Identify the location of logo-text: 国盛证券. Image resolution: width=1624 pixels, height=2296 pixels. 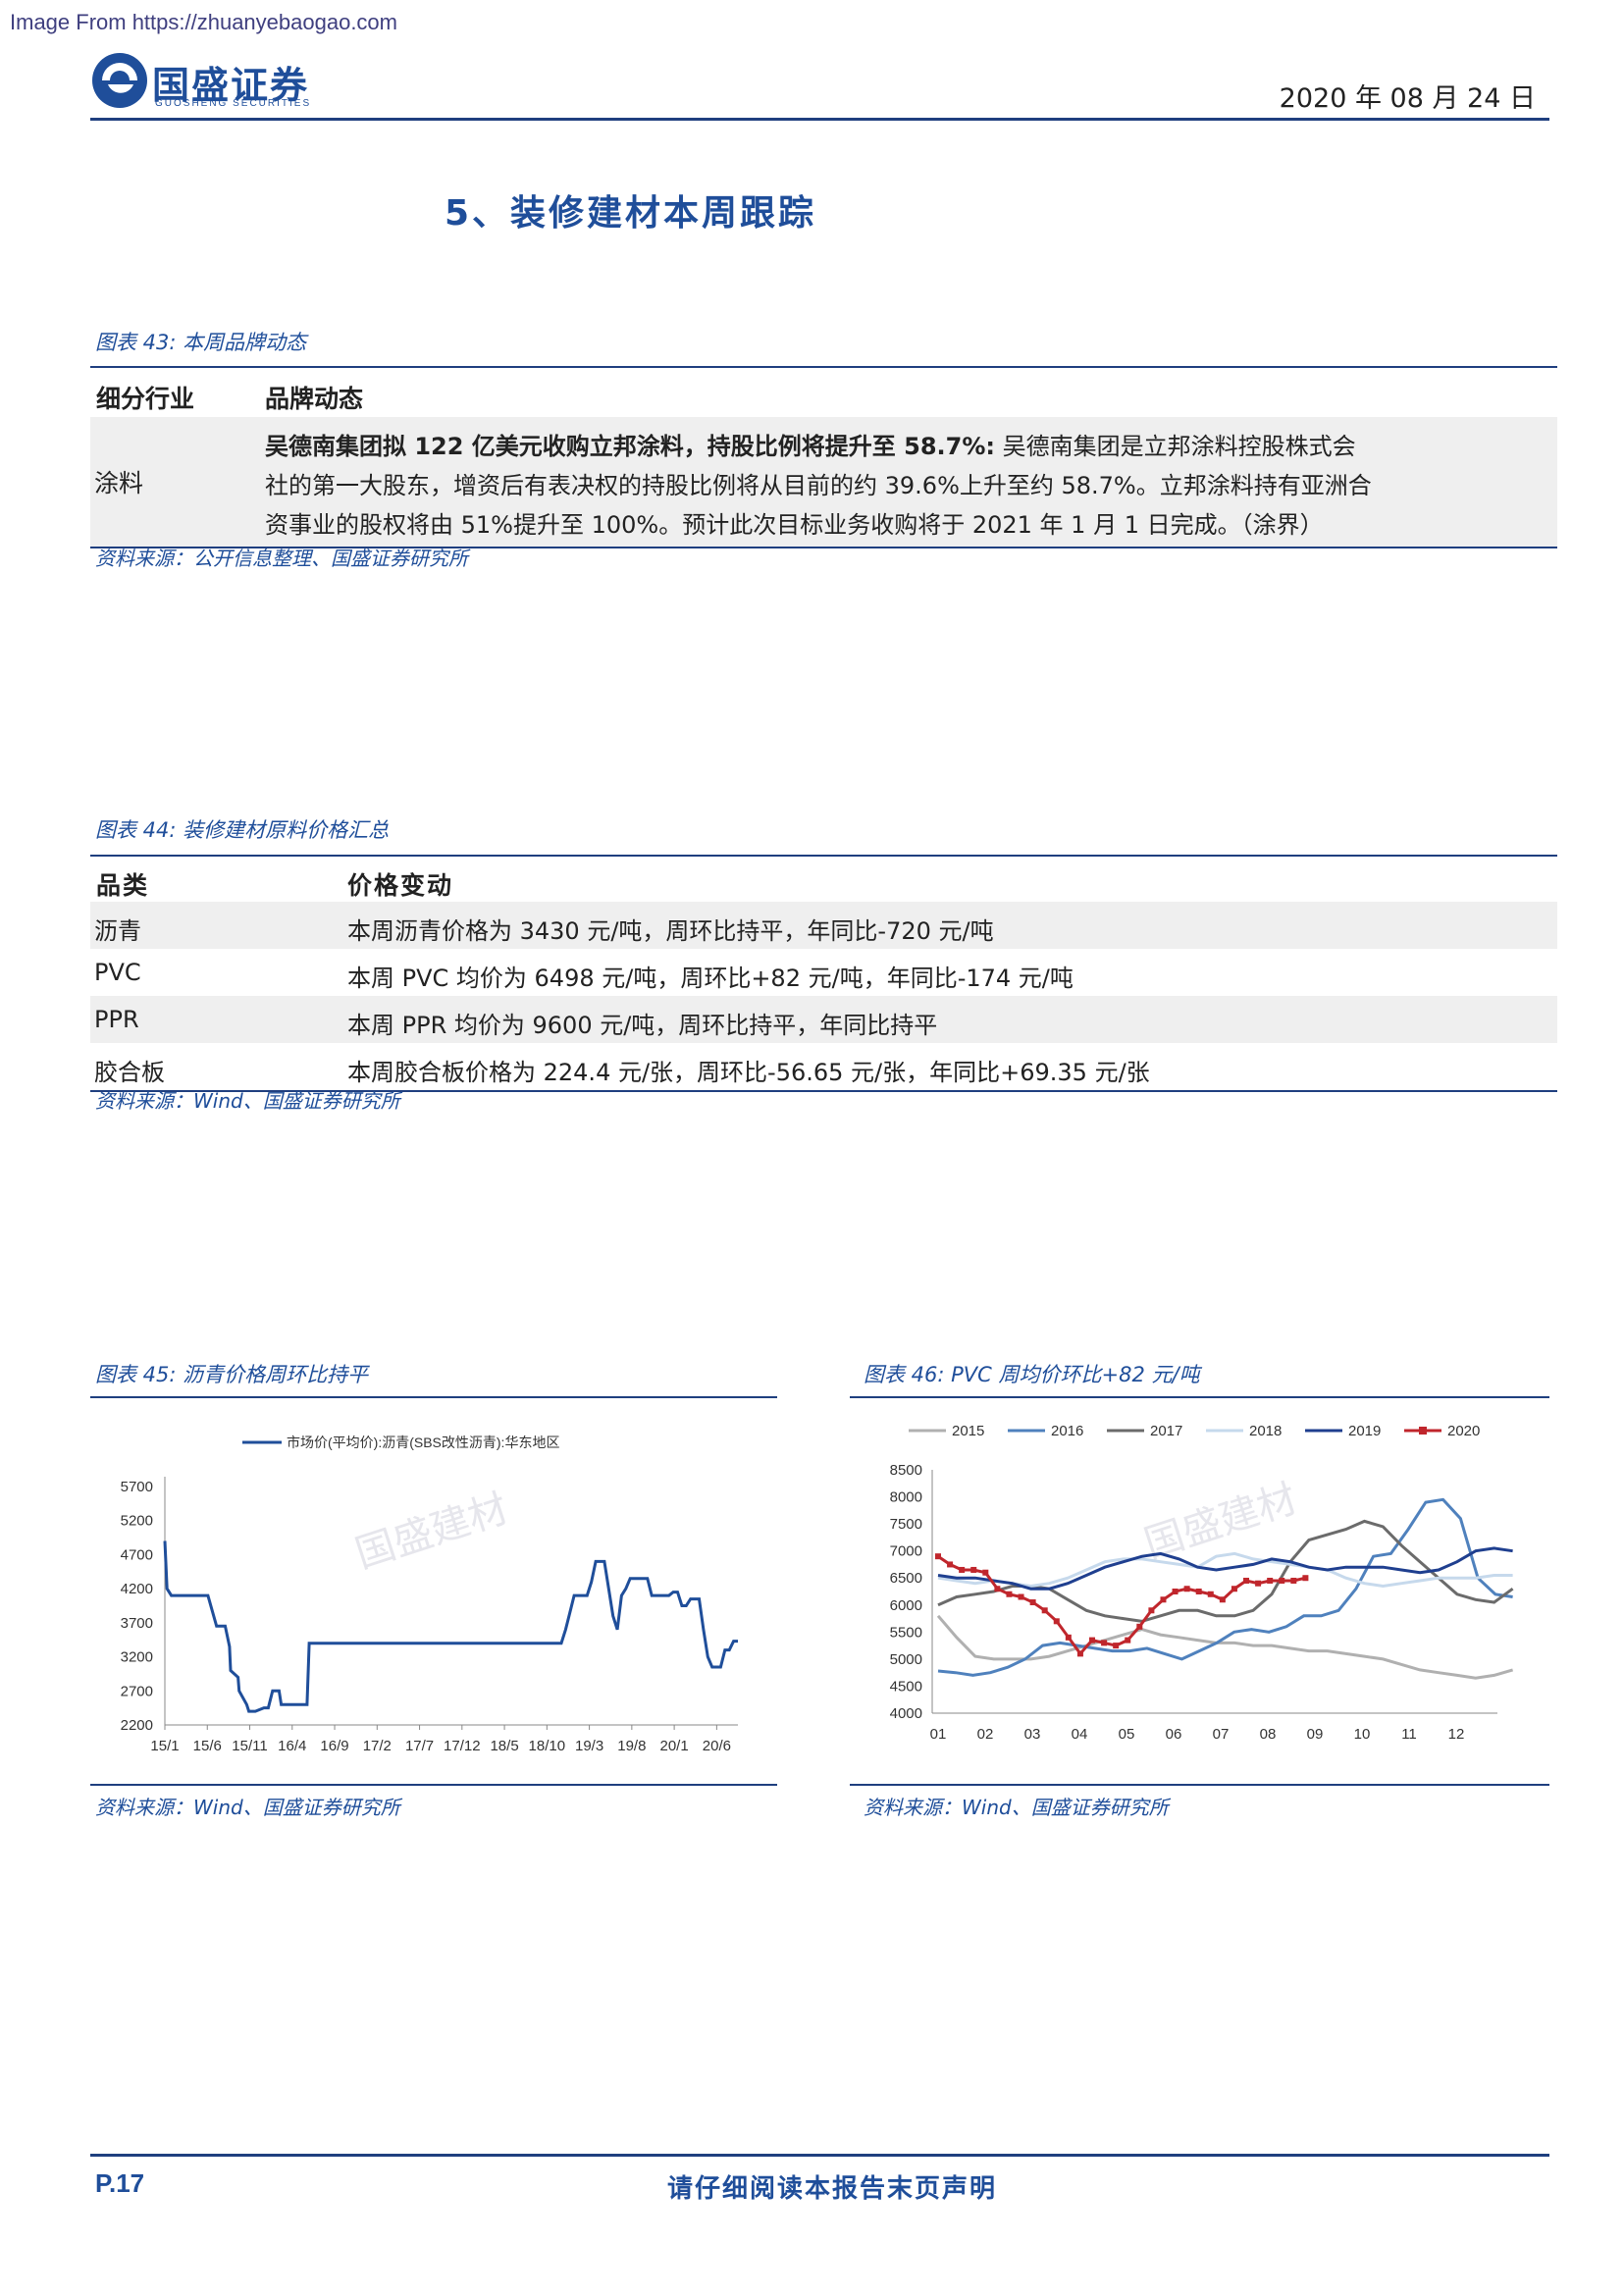
(231, 85).